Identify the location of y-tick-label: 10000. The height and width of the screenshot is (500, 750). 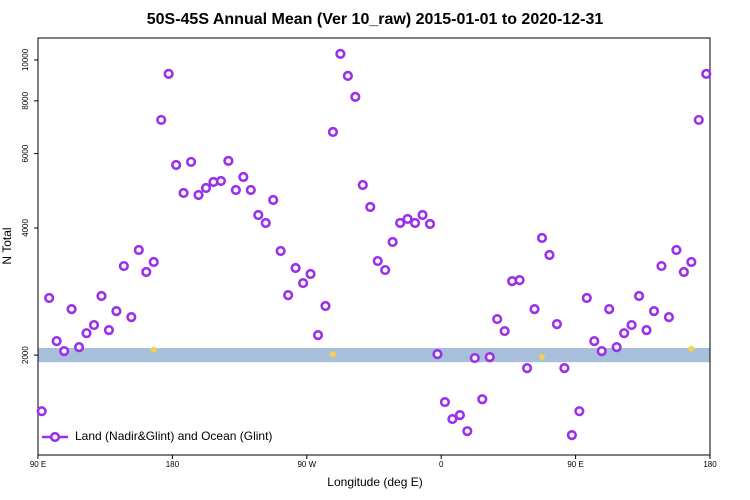
(25, 59).